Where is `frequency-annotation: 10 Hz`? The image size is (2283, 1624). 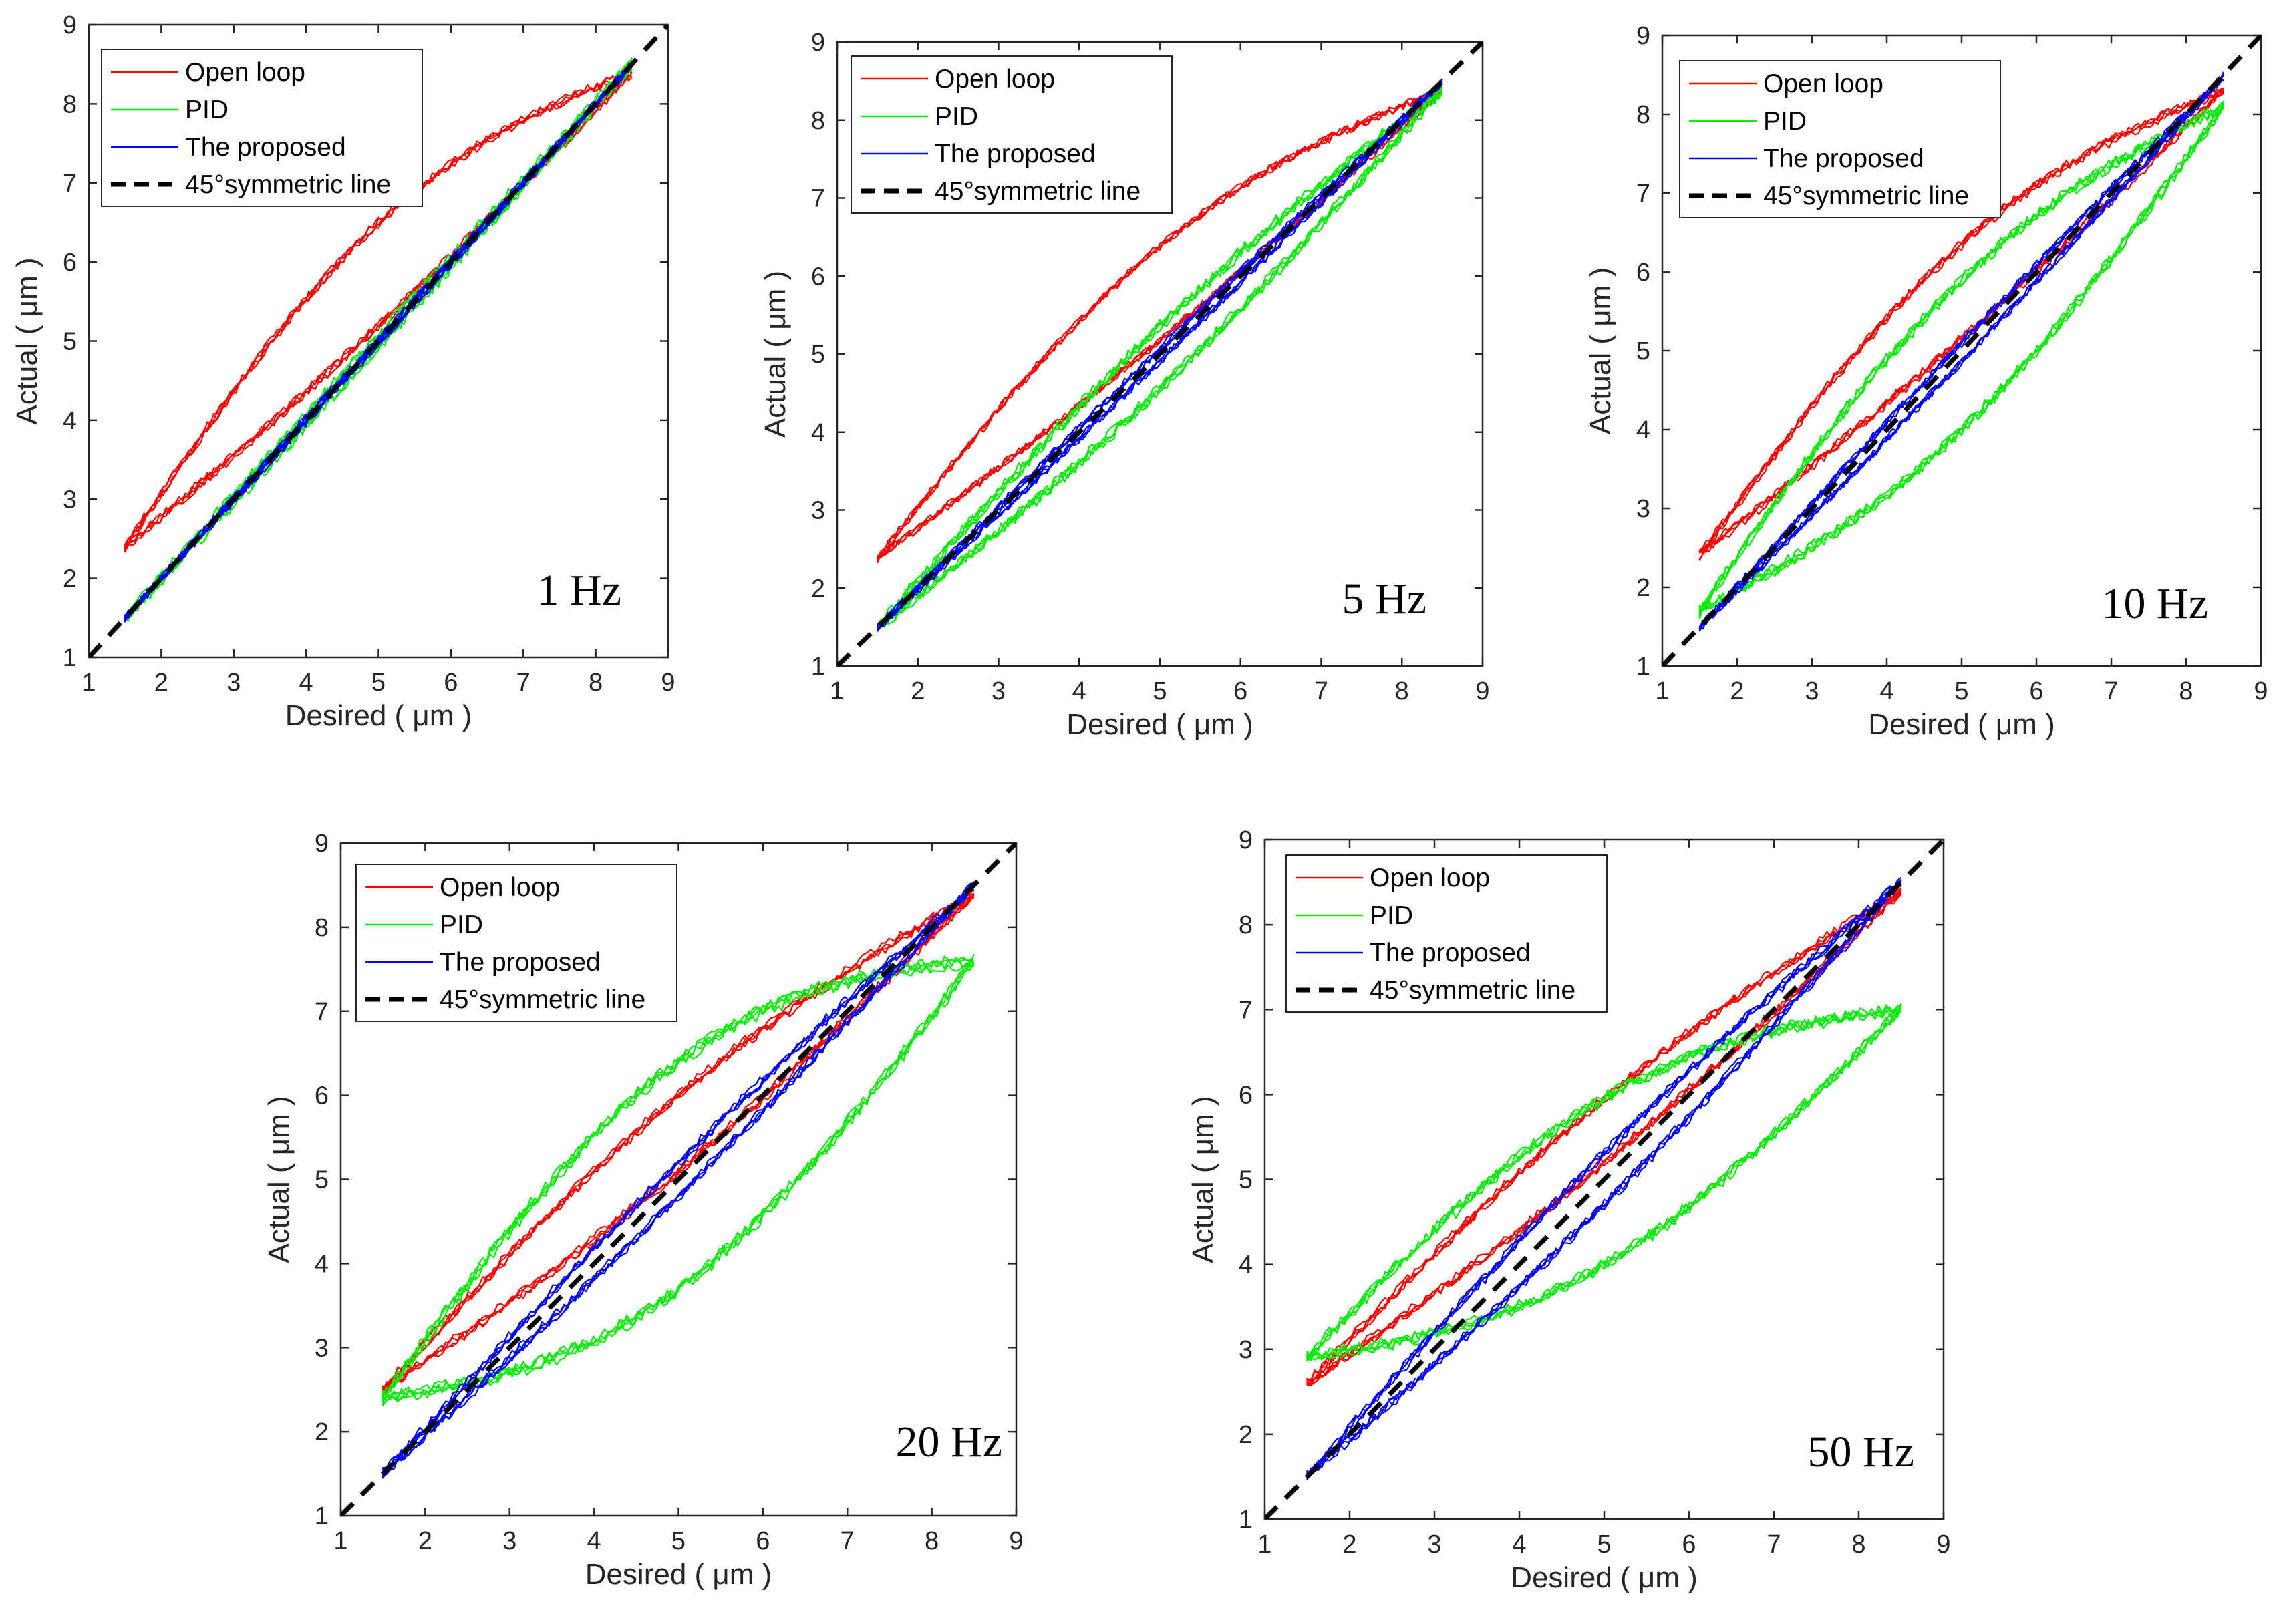 frequency-annotation: 10 Hz is located at coordinates (2155, 603).